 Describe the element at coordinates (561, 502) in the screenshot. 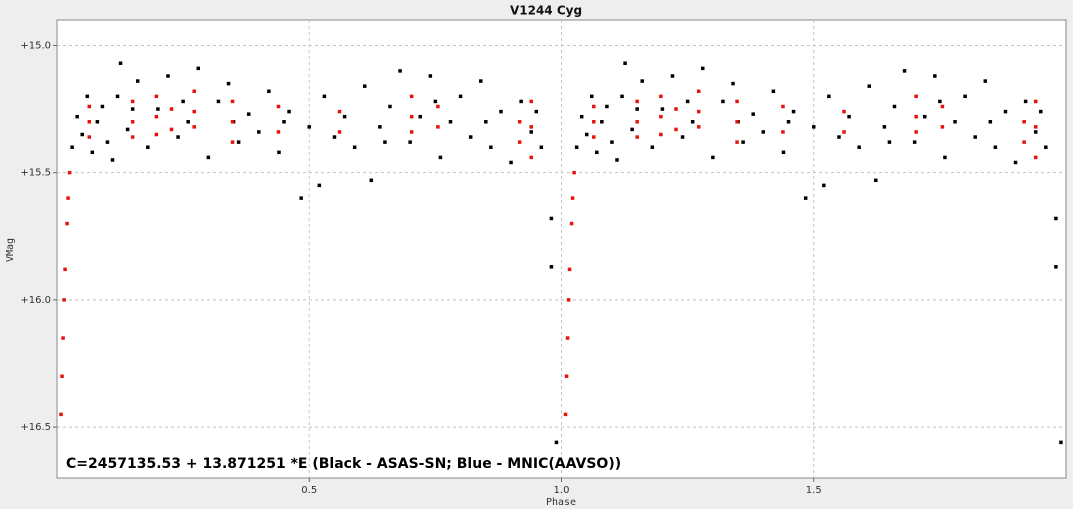

I see `x-axis-label: Phase` at that location.